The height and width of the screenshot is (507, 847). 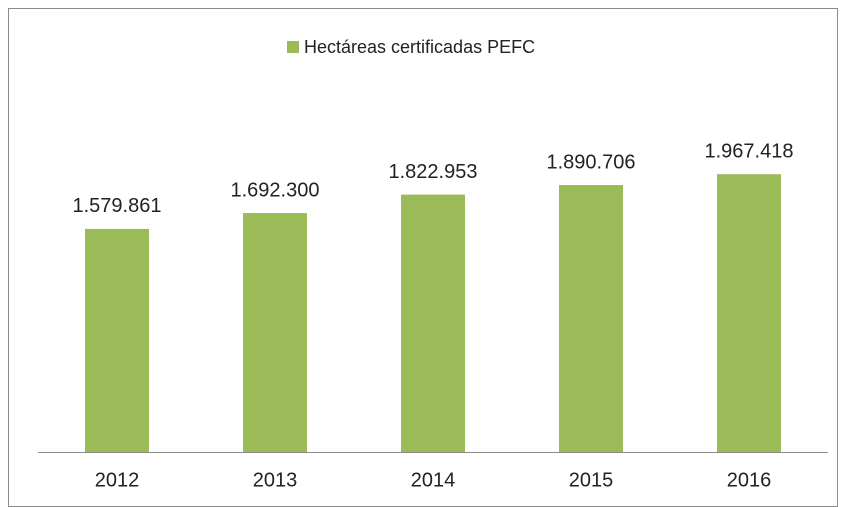 What do you see at coordinates (433, 172) in the screenshot?
I see `value-label: 1.822.953` at bounding box center [433, 172].